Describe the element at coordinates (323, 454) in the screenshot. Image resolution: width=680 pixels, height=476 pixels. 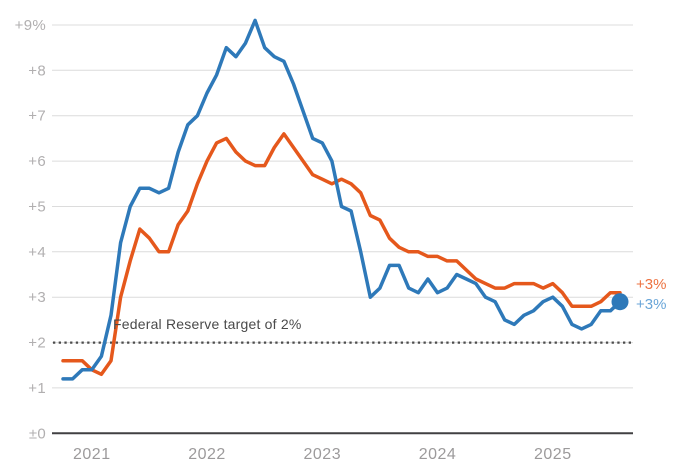
I see `x-tick-label: 2023` at that location.